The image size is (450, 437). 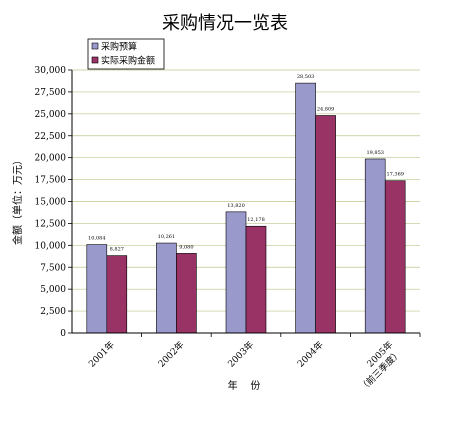 What do you see at coordinates (119, 47) in the screenshot?
I see `legend-label-budget: 采购预算` at bounding box center [119, 47].